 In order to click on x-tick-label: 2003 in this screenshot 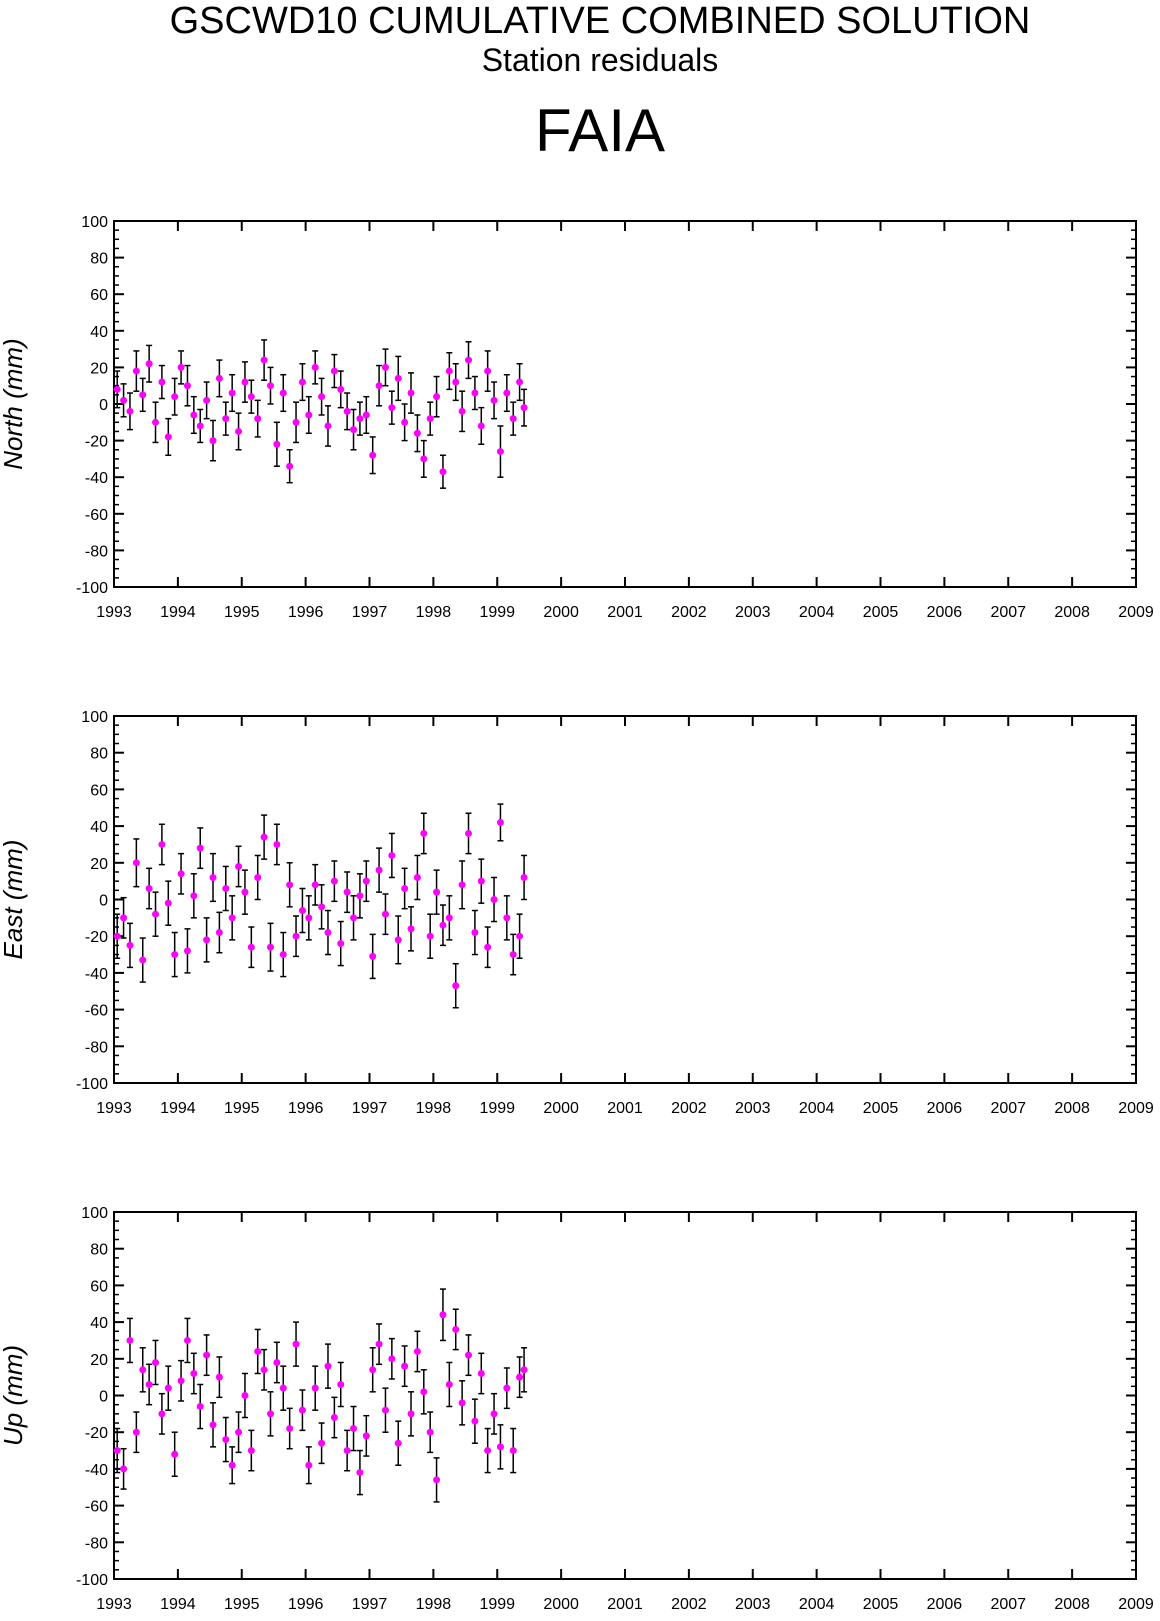, I will do `click(753, 612)`.